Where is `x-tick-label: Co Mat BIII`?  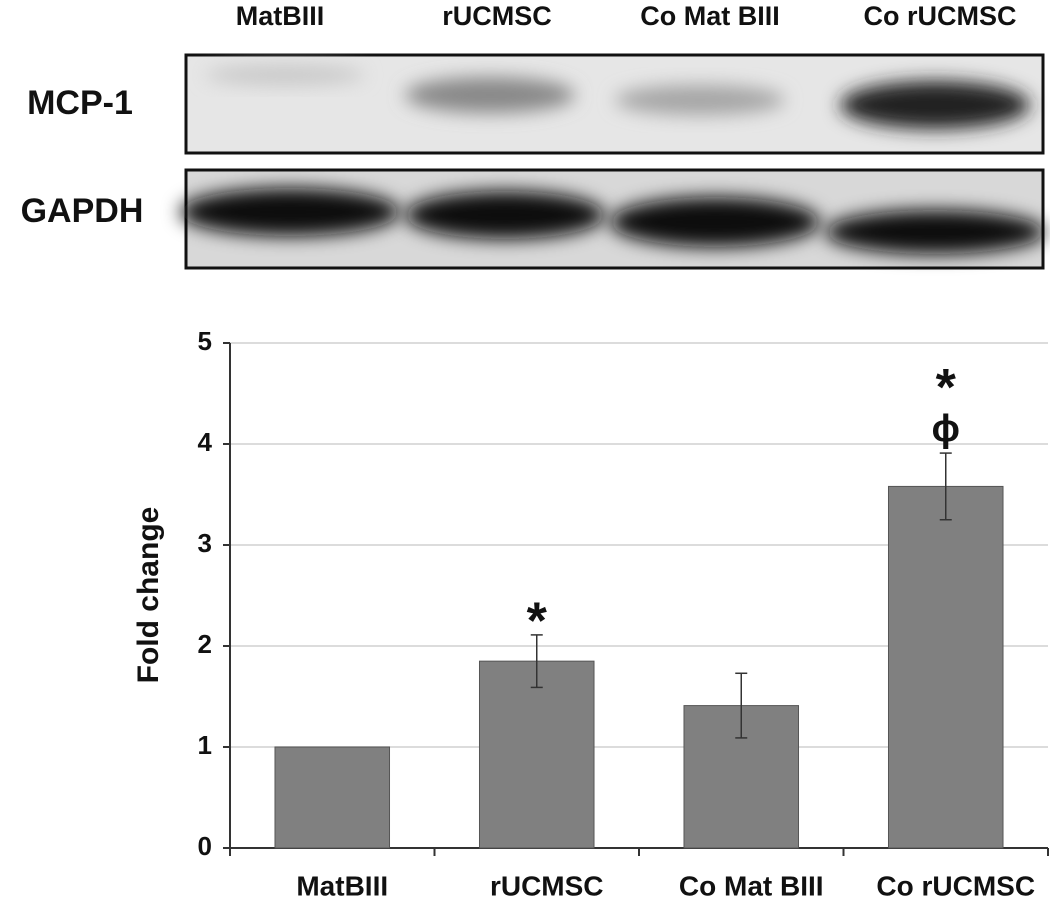
x-tick-label: Co Mat BIII is located at coordinates (751, 885).